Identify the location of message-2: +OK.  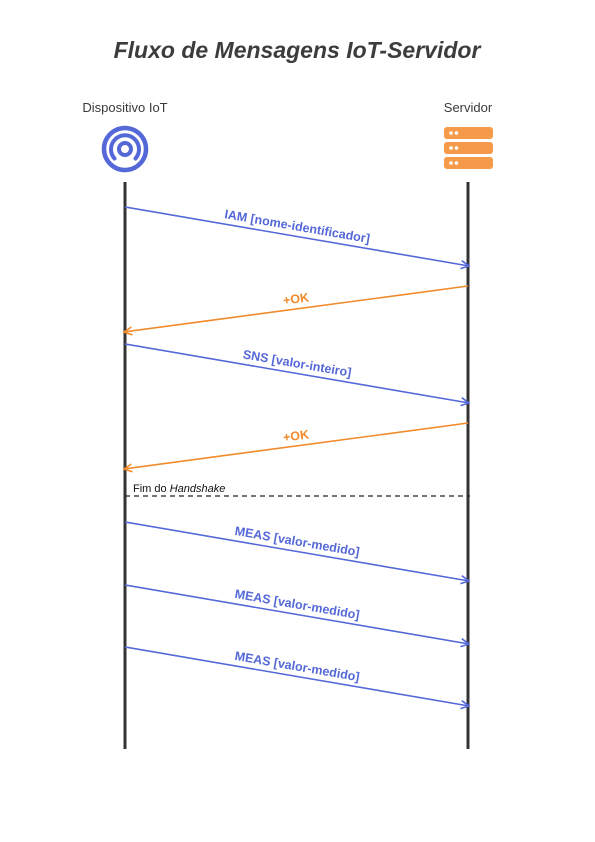
(296, 308).